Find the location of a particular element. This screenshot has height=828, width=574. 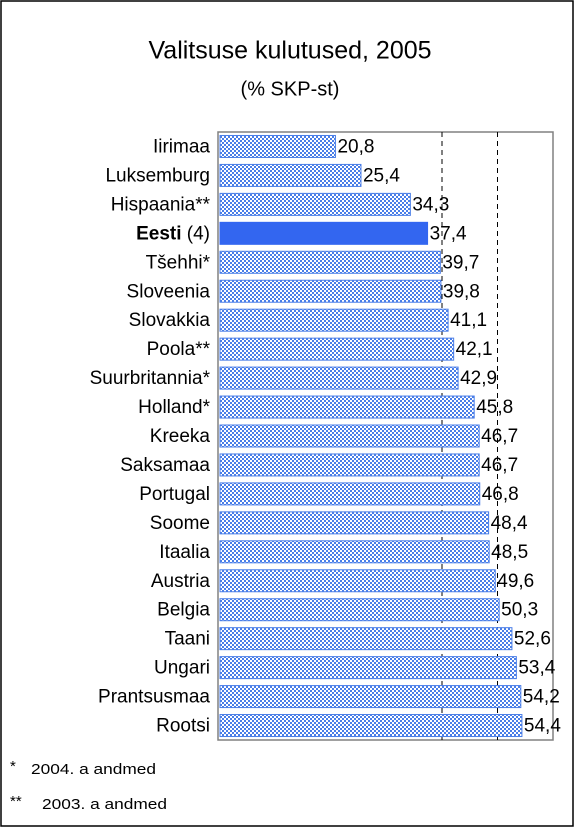

value-label: 25,4 is located at coordinates (381, 175).